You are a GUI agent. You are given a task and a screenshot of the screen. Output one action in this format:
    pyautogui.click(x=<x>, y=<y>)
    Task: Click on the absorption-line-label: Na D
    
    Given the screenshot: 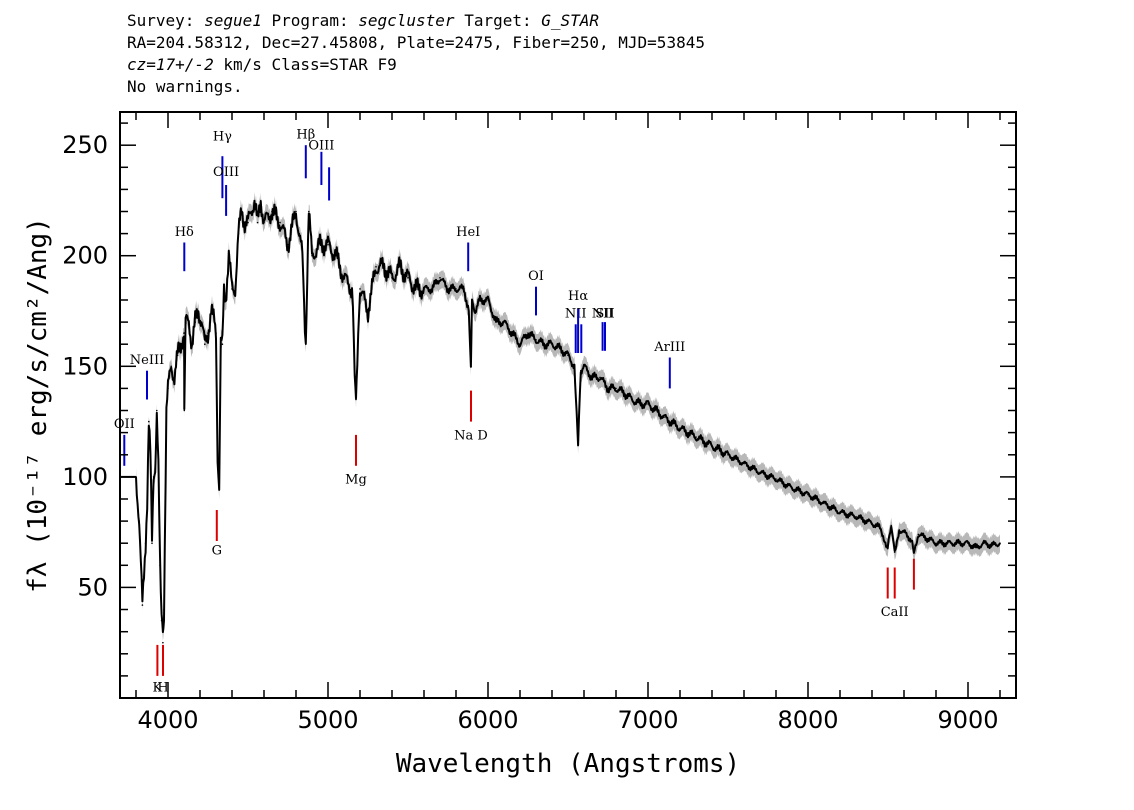 What is the action you would take?
    pyautogui.click(x=471, y=435)
    